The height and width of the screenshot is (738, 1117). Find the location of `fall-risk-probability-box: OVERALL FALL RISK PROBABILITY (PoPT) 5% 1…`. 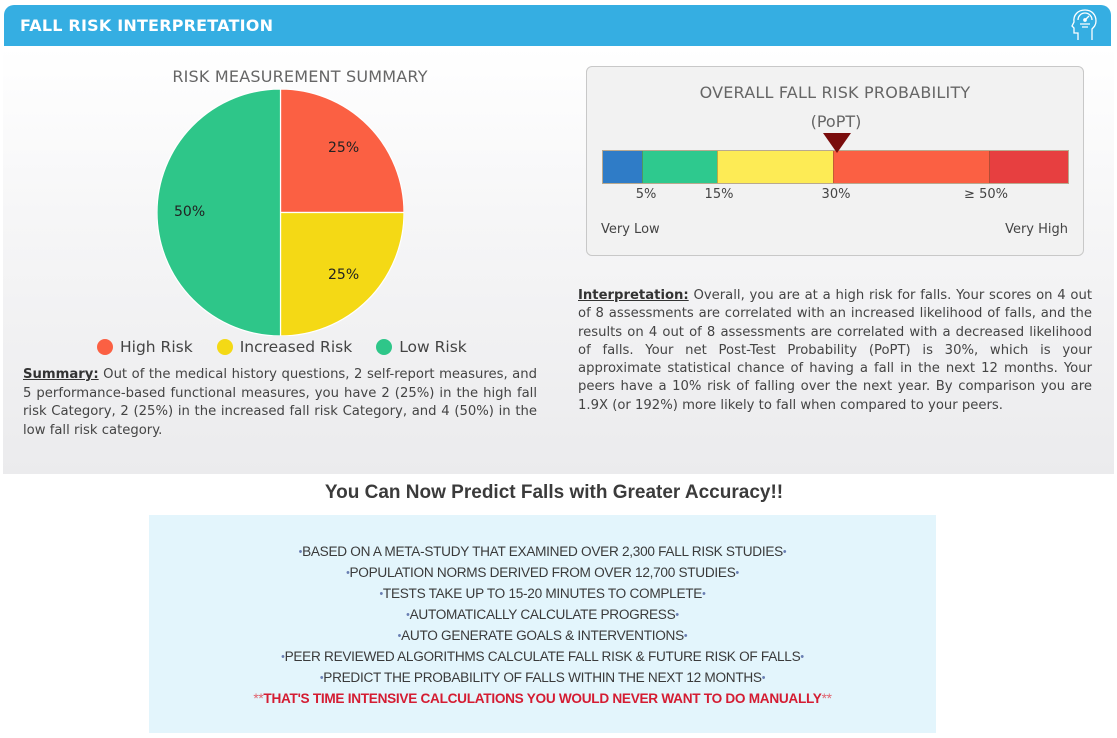

fall-risk-probability-box: OVERALL FALL RISK PROBABILITY (PoPT) 5% 1… is located at coordinates (835, 161).